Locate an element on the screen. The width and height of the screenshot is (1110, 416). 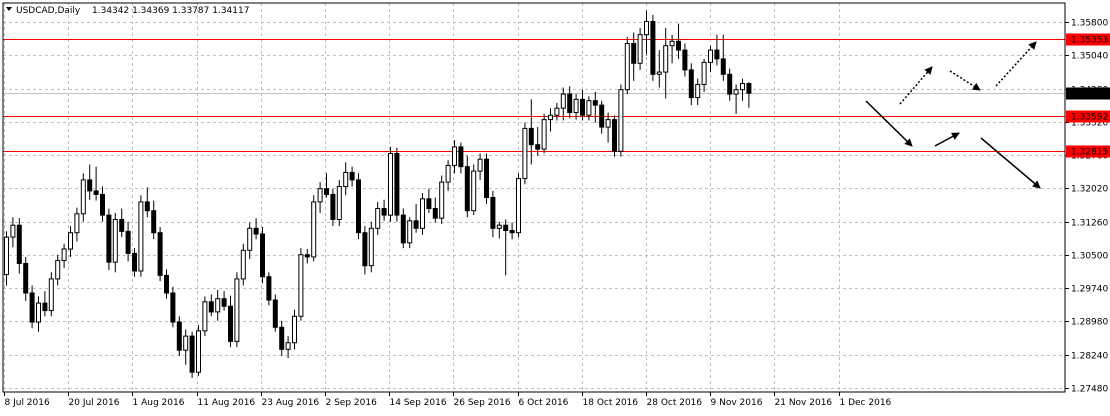
level-label: 1.32815 is located at coordinates (1089, 153).